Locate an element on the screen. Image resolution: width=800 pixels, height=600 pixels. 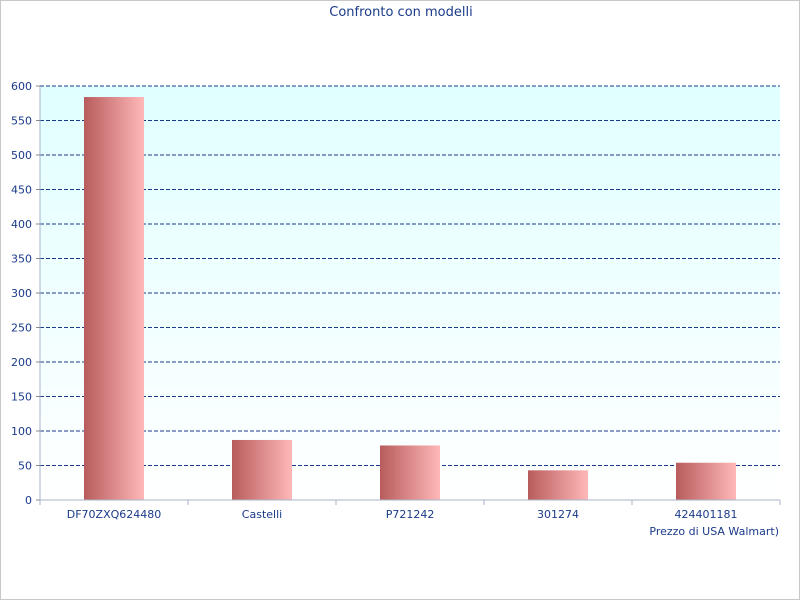
y-tick-label: 450 is located at coordinates (21, 190).